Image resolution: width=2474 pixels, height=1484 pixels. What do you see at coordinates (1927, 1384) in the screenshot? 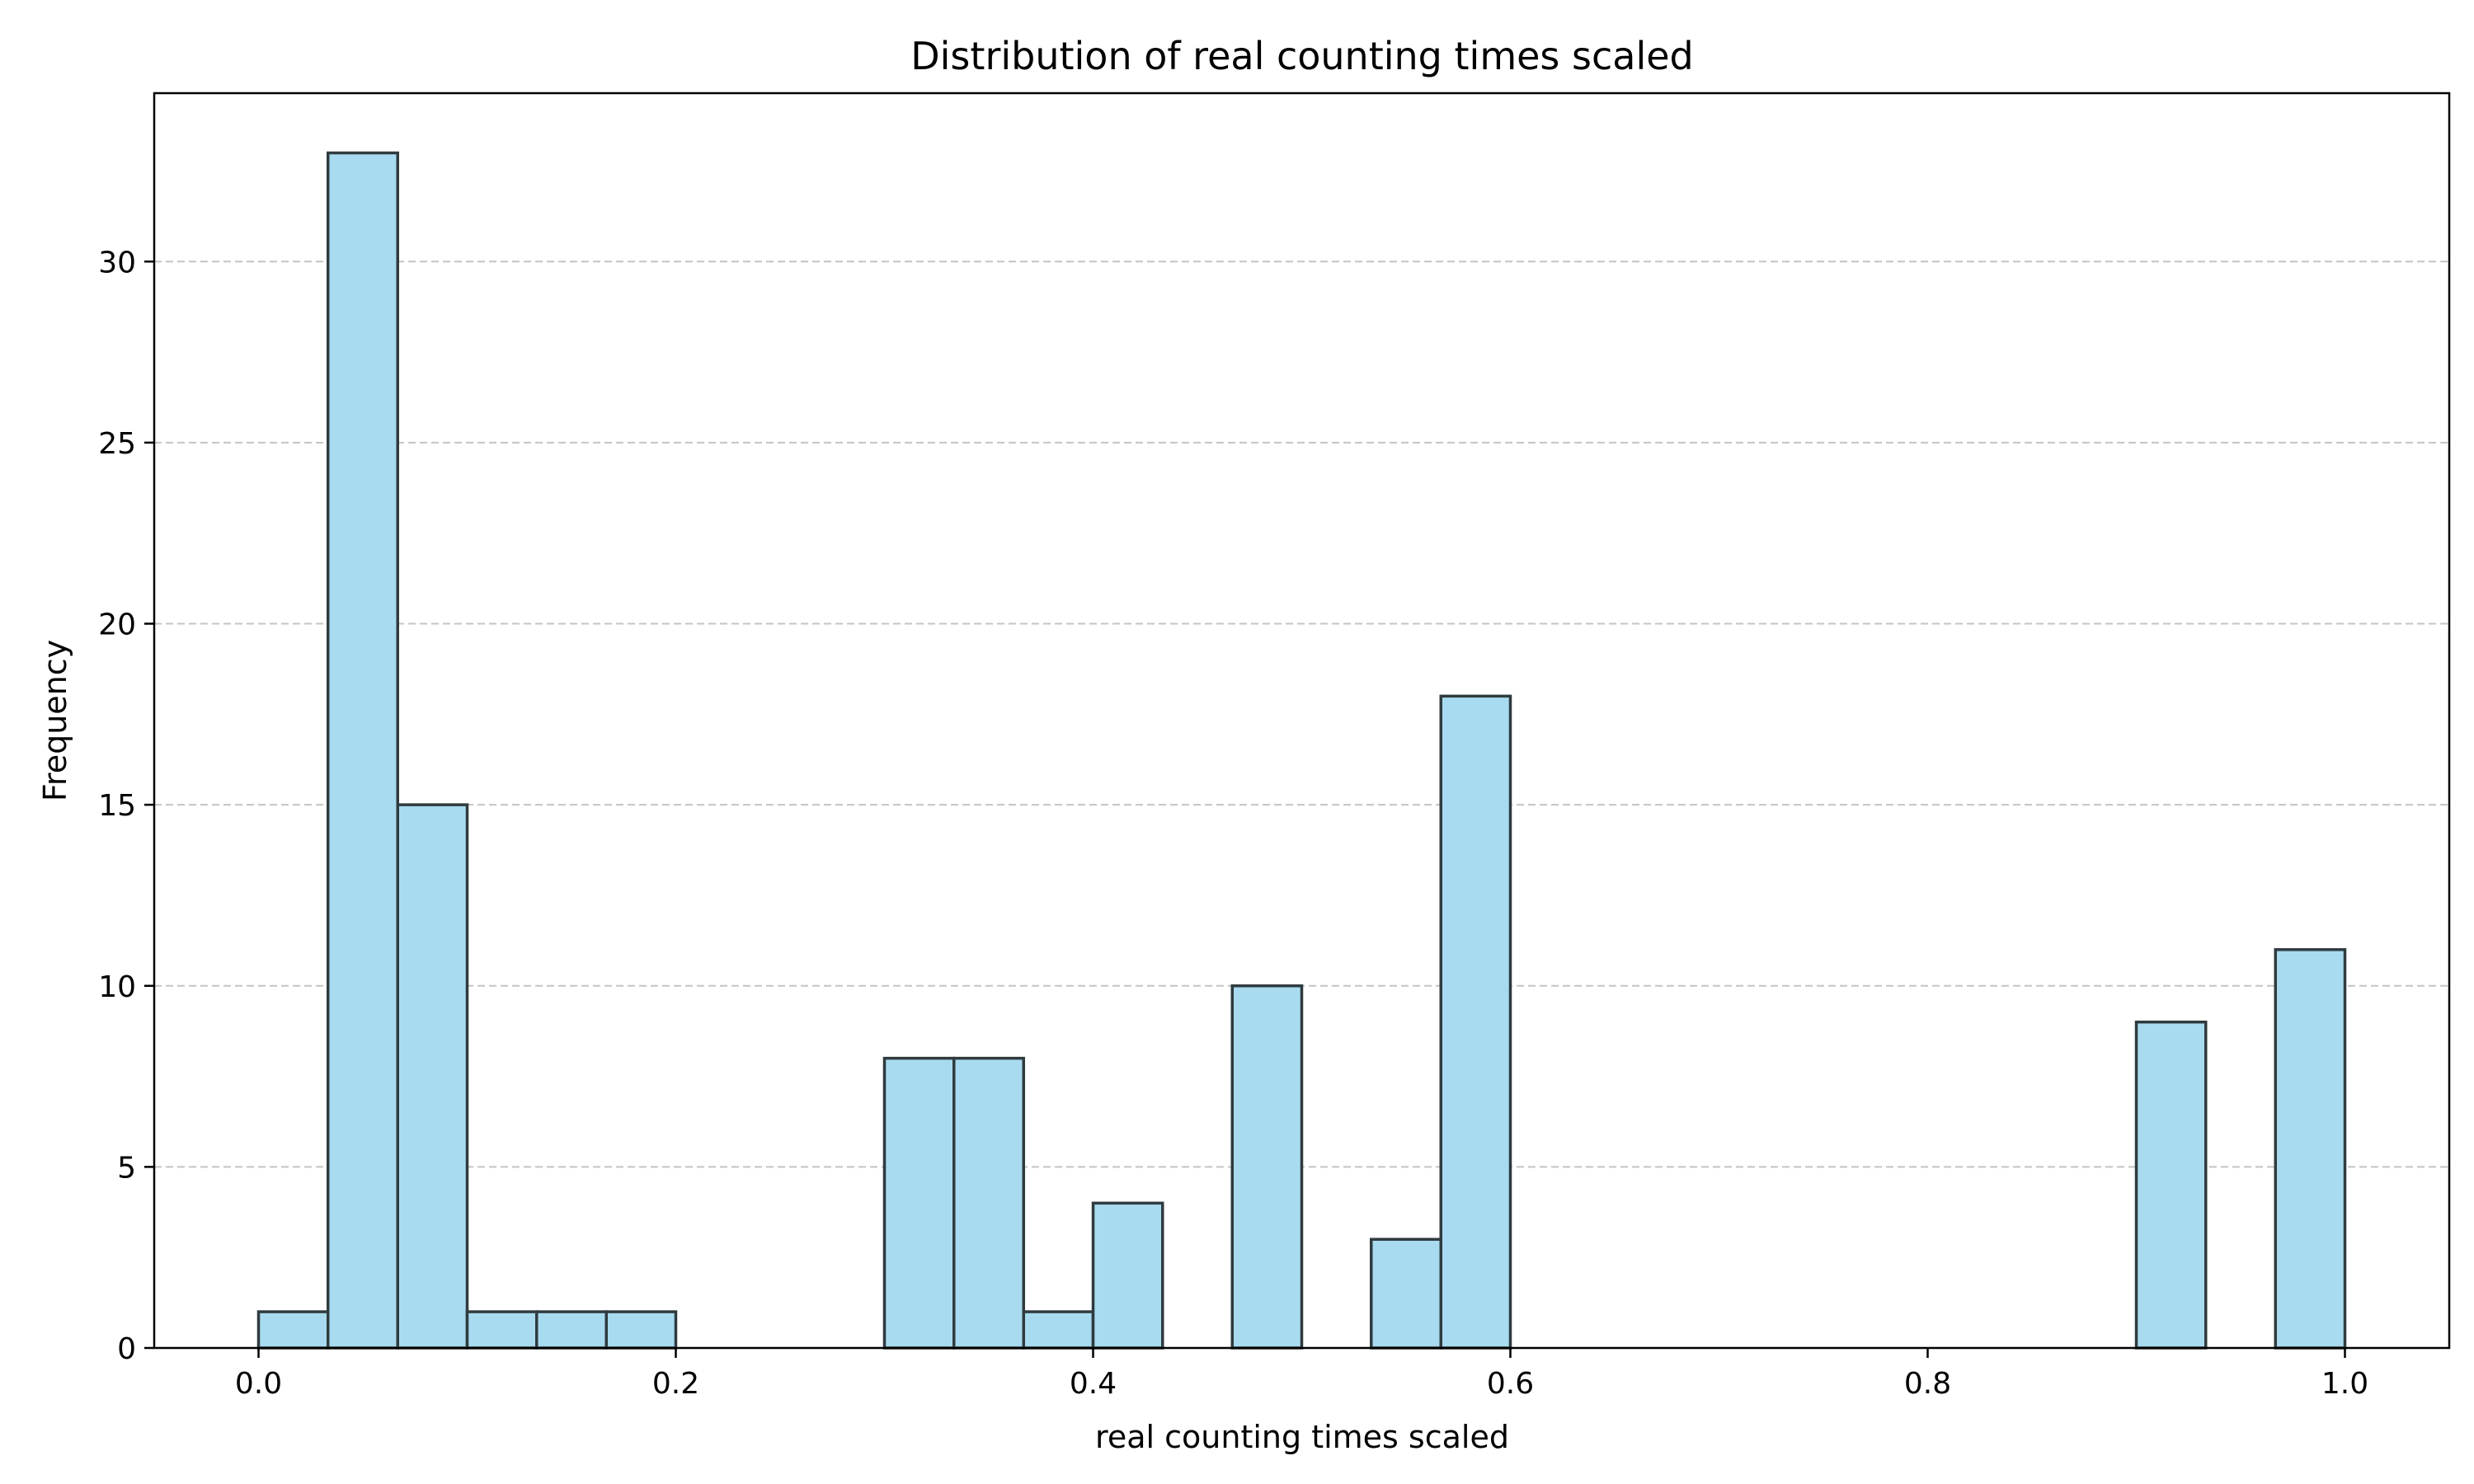
I see `x-tick-label-4: 0.8` at bounding box center [1927, 1384].